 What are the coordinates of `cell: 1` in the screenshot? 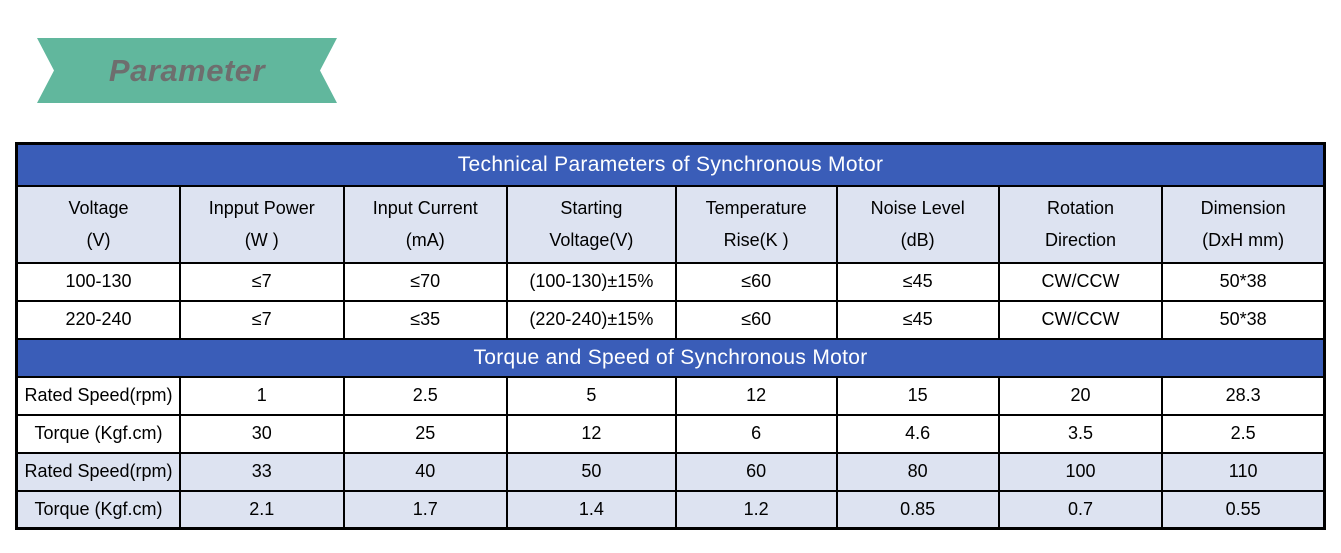 It's located at (262, 395).